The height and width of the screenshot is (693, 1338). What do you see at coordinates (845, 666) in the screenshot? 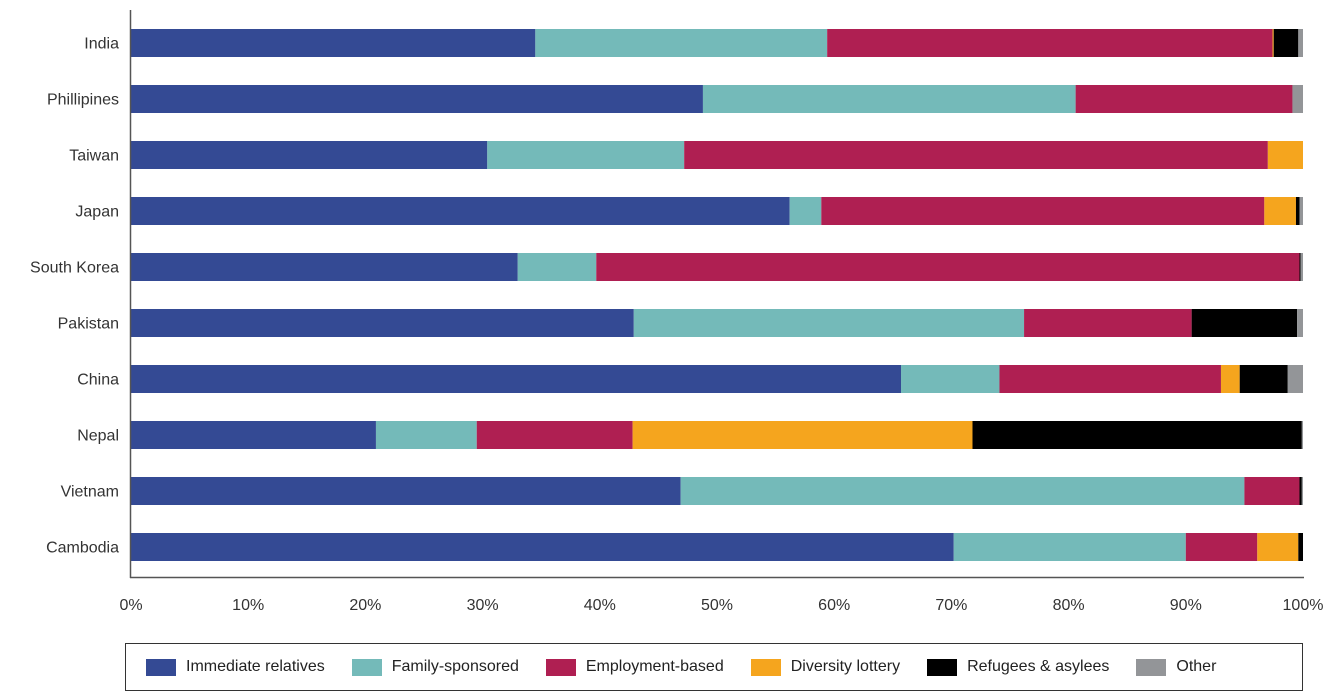
I see `legend-label-diversity-lottery: Diversity lottery` at bounding box center [845, 666].